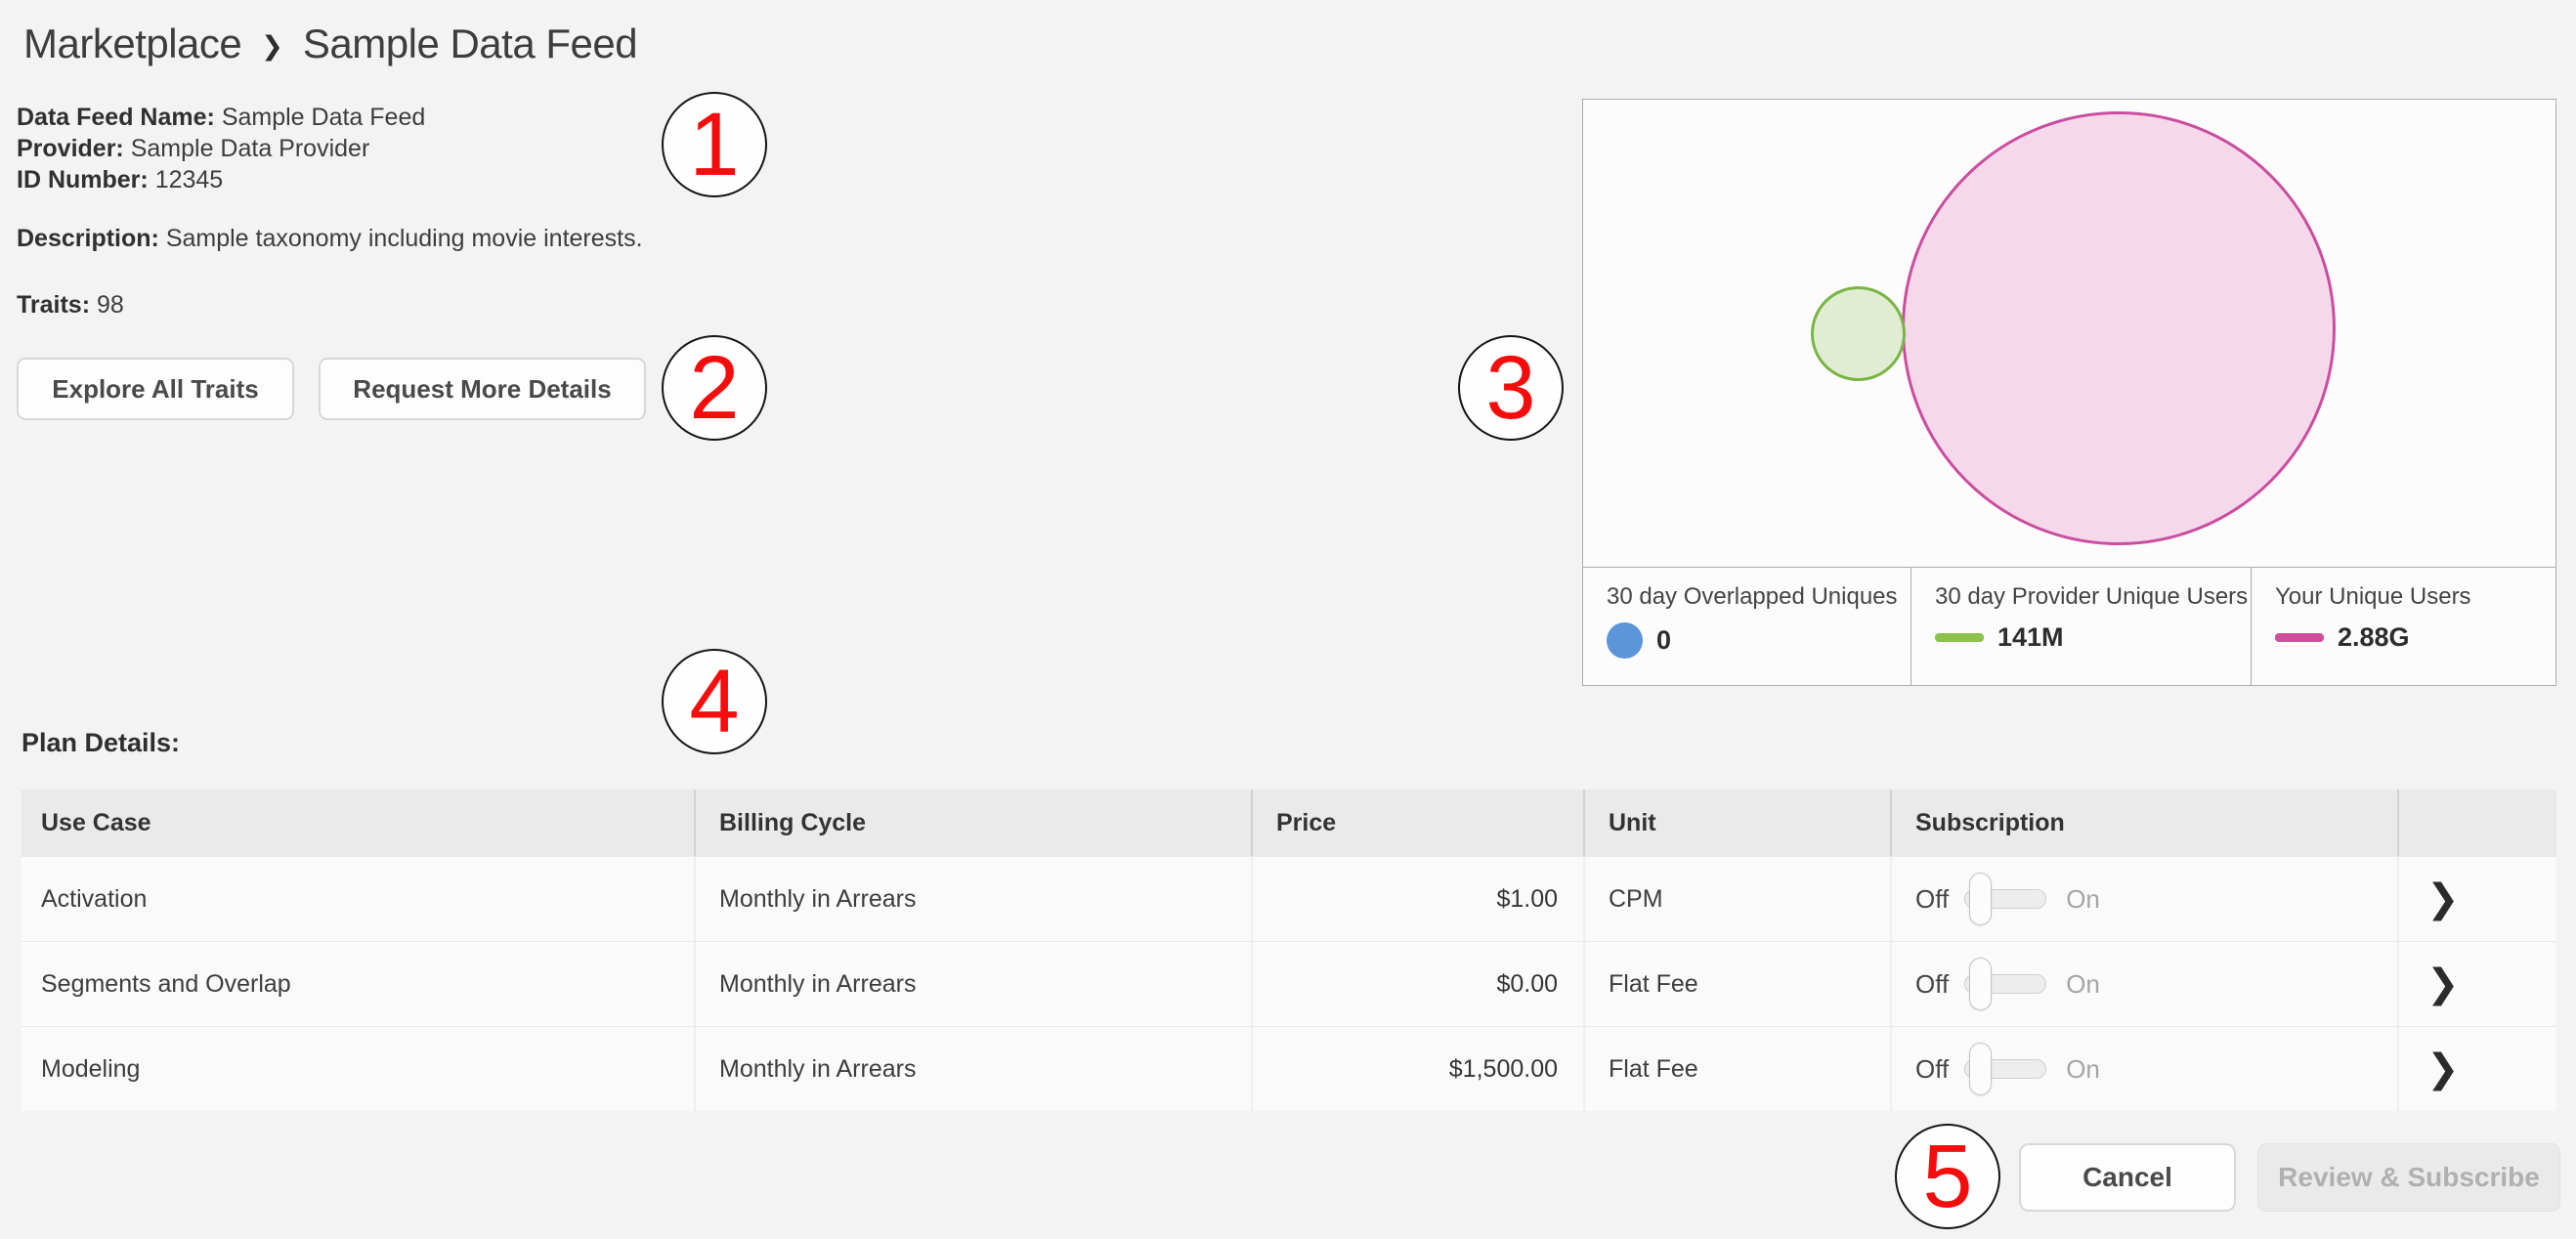  Describe the element at coordinates (1417, 984) in the screenshot. I see `price-cell: $0.00` at that location.